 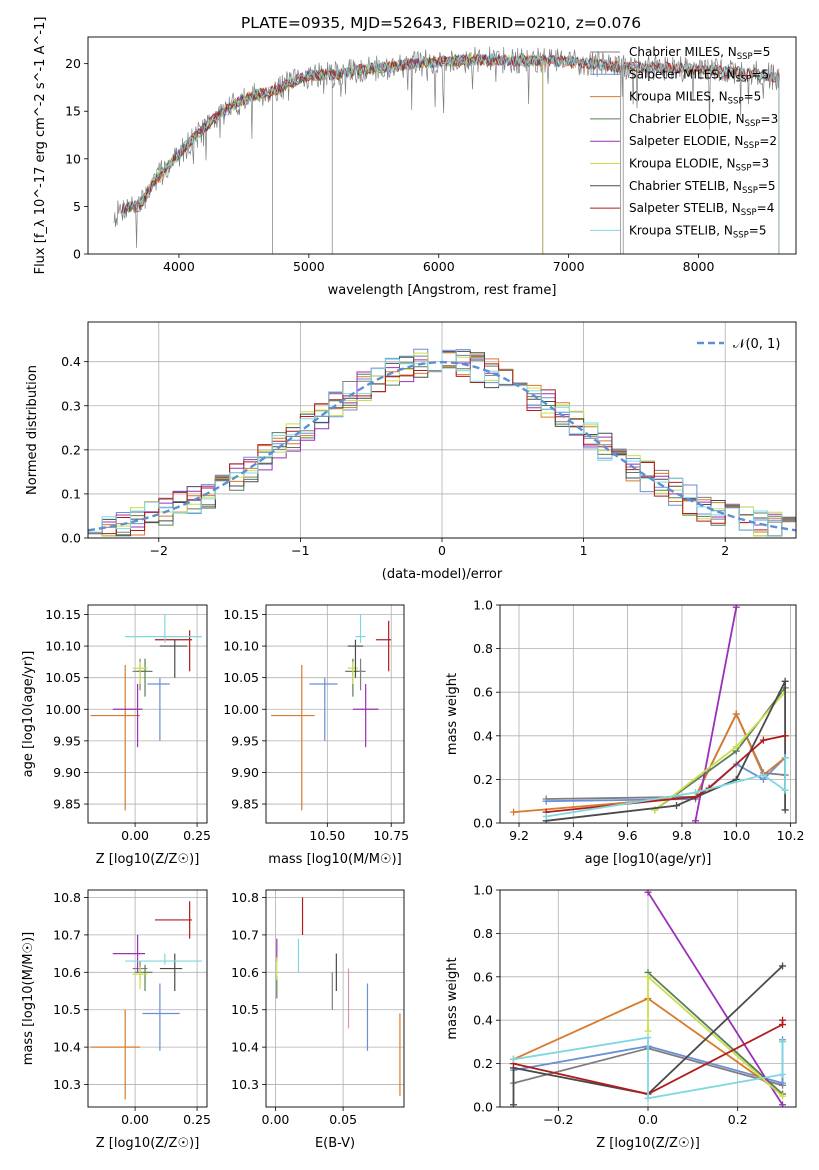 I want to click on x-axis-label: E(B-V), so click(x=335, y=1143).